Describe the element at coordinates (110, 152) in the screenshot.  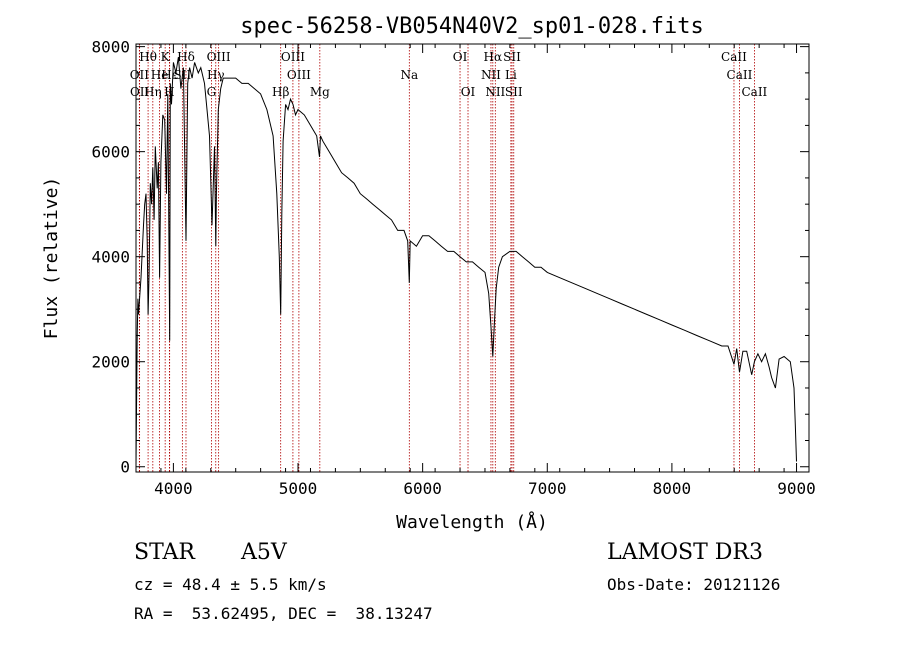
I see `y-tick-label: 6000` at that location.